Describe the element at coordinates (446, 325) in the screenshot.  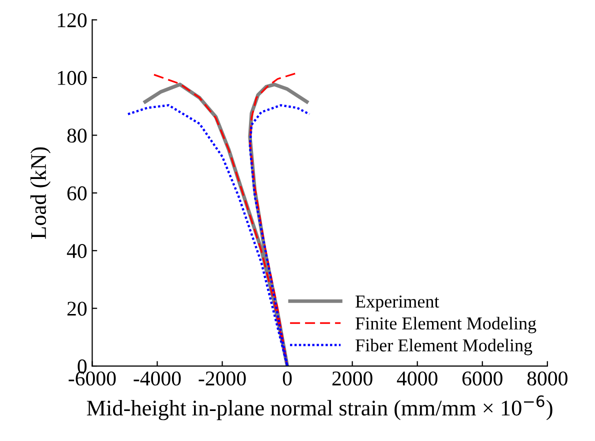
I see `legend-label: Finite Element Modeling` at that location.